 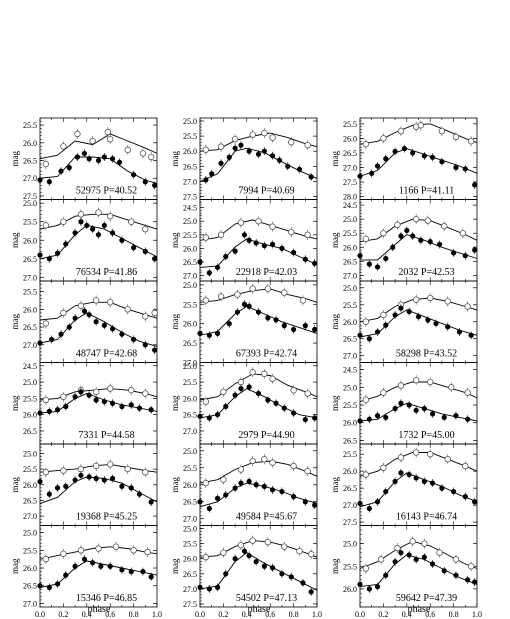 I want to click on panel-label: 22918 P=42.03, so click(x=266, y=272).